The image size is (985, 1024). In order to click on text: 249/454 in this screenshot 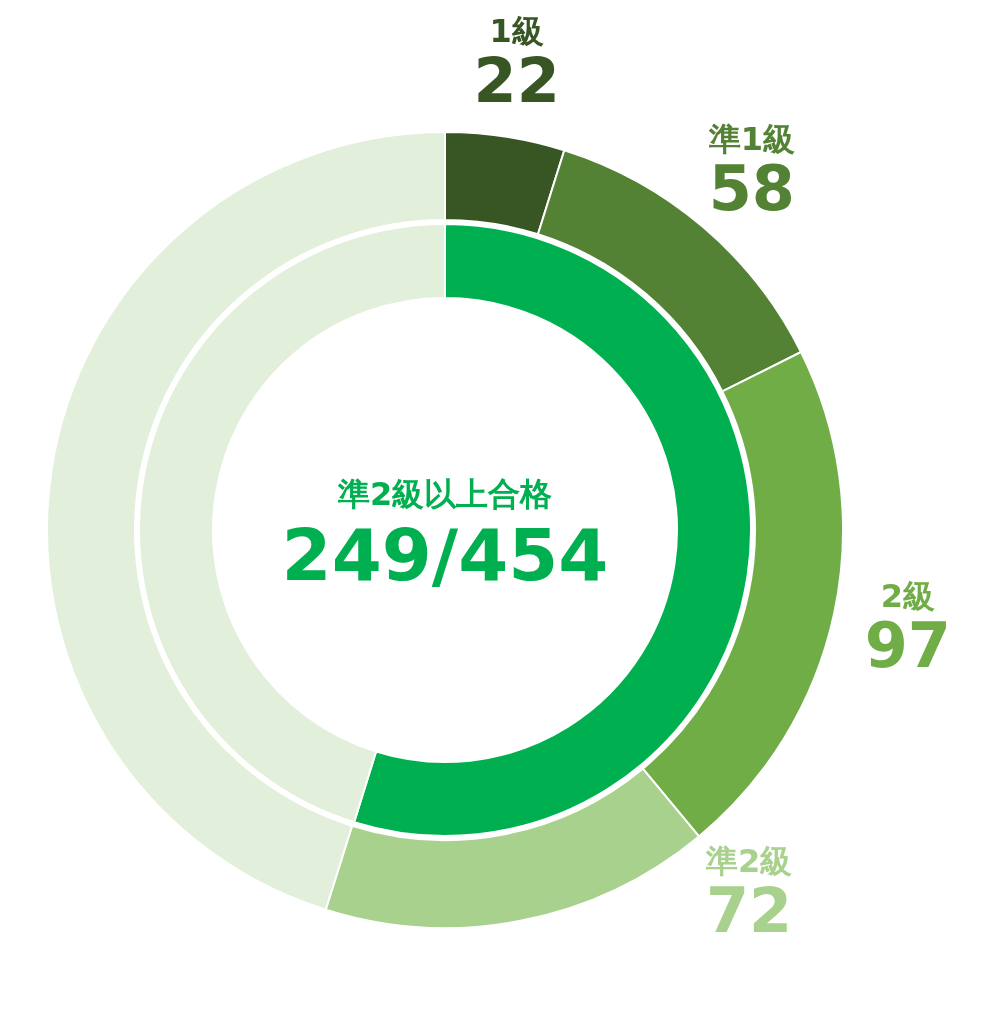, I will do `click(445, 555)`.